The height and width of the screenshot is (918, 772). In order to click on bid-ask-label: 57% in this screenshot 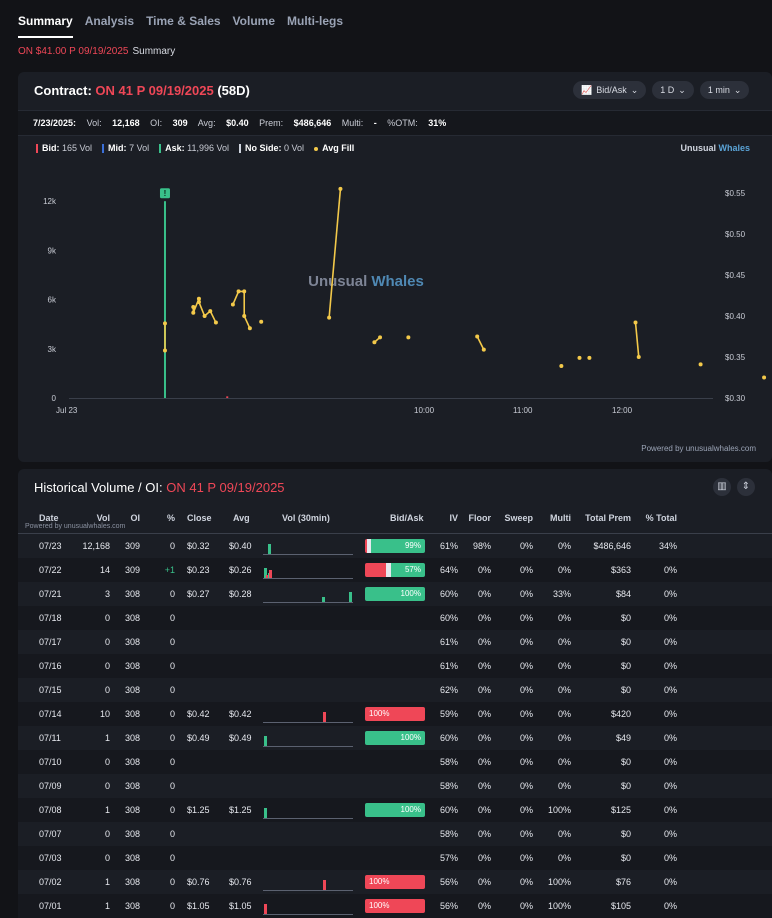, I will do `click(412, 569)`.